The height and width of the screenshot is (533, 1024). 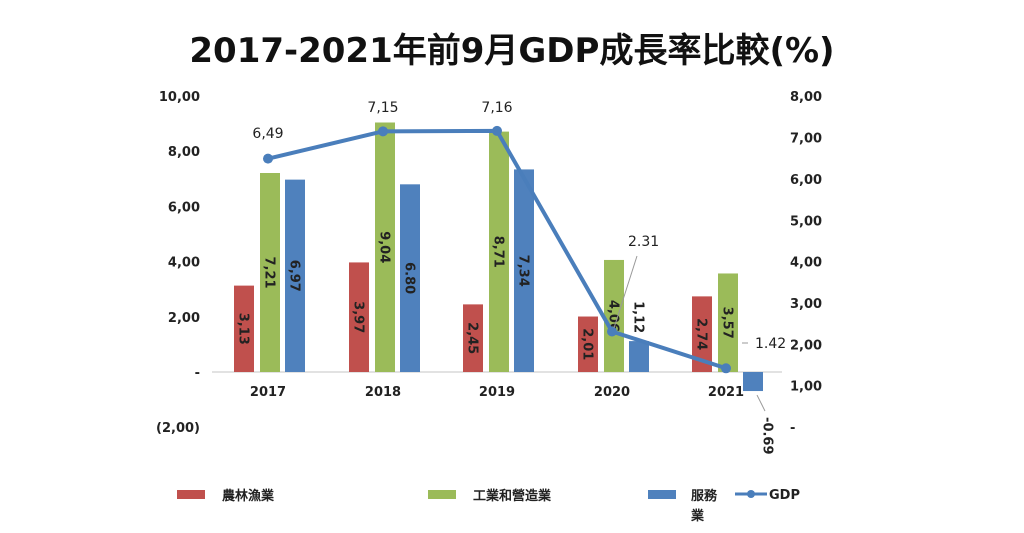 What do you see at coordinates (184, 207) in the screenshot?
I see `left-axis-tick: 6,00` at bounding box center [184, 207].